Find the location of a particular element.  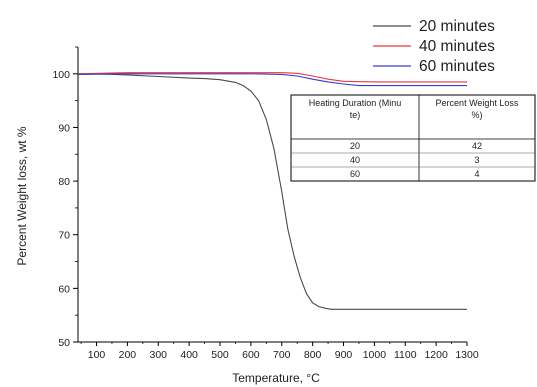

table-header-line: %) is located at coordinates (477, 115).